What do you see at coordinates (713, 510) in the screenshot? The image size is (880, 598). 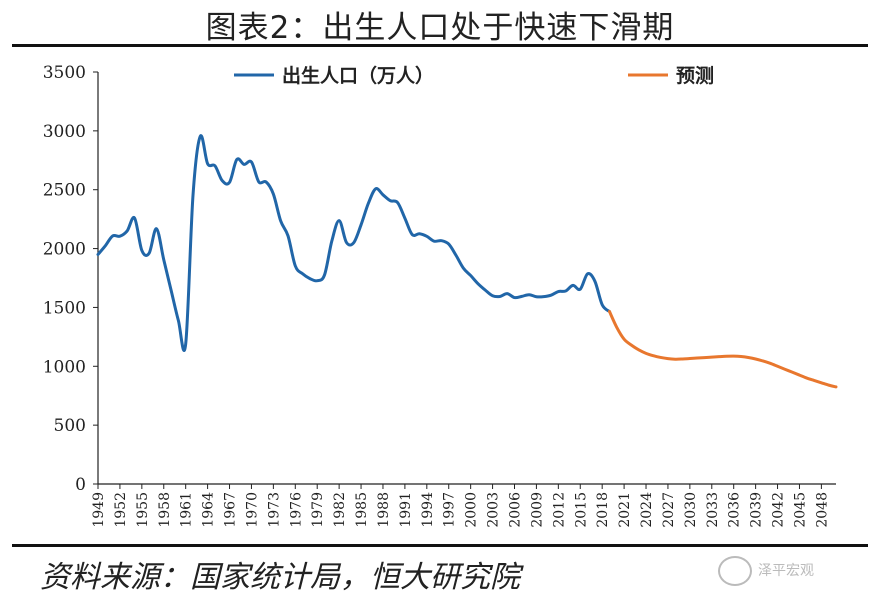 I see `x-tick-label: 2033` at bounding box center [713, 510].